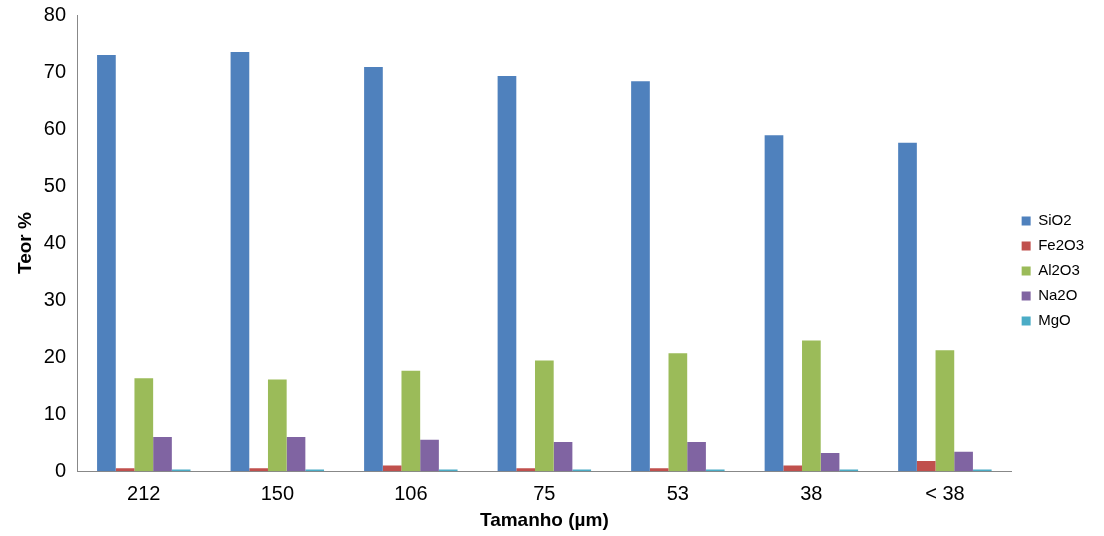  I want to click on y-axis-title: Teor %, so click(24, 243).